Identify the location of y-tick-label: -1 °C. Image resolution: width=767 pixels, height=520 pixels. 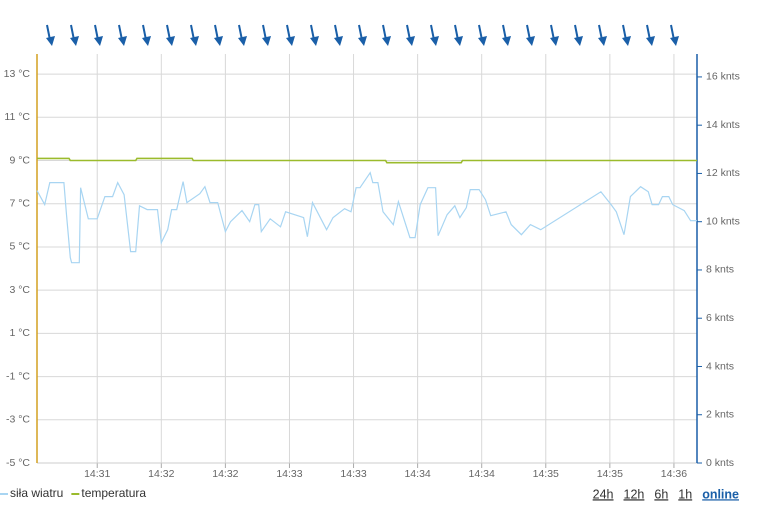
(18, 376).